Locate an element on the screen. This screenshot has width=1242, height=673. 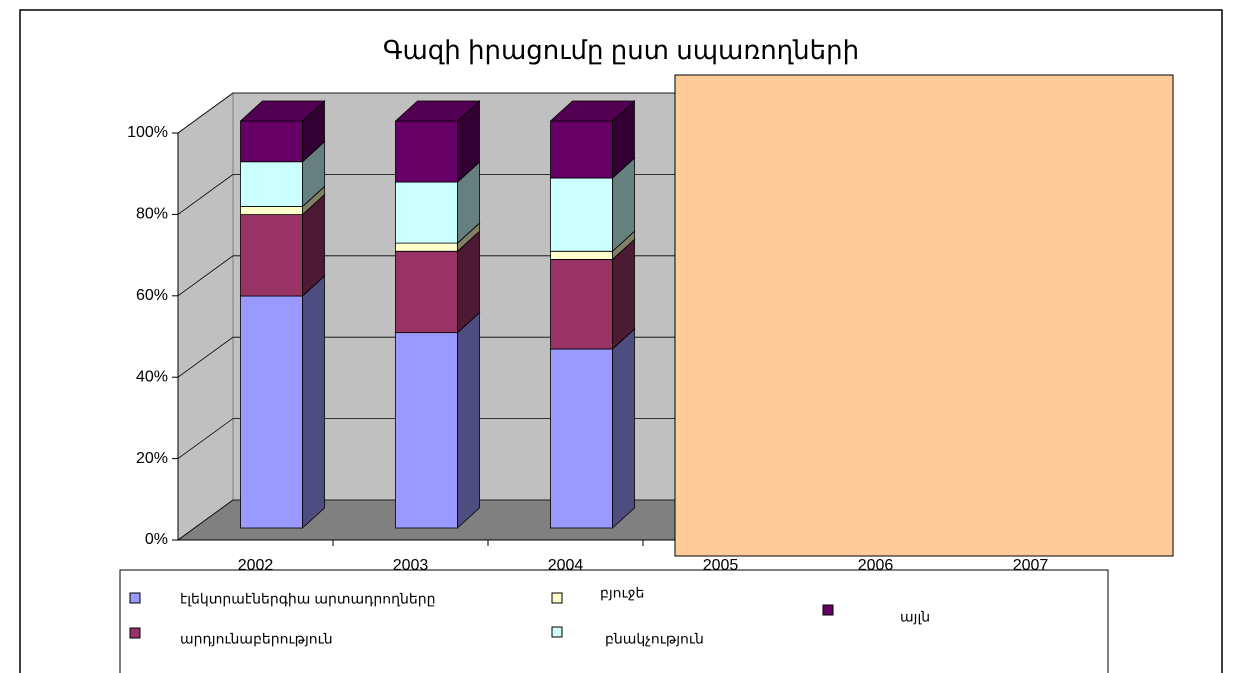
side-wall is located at coordinates (205, 316).